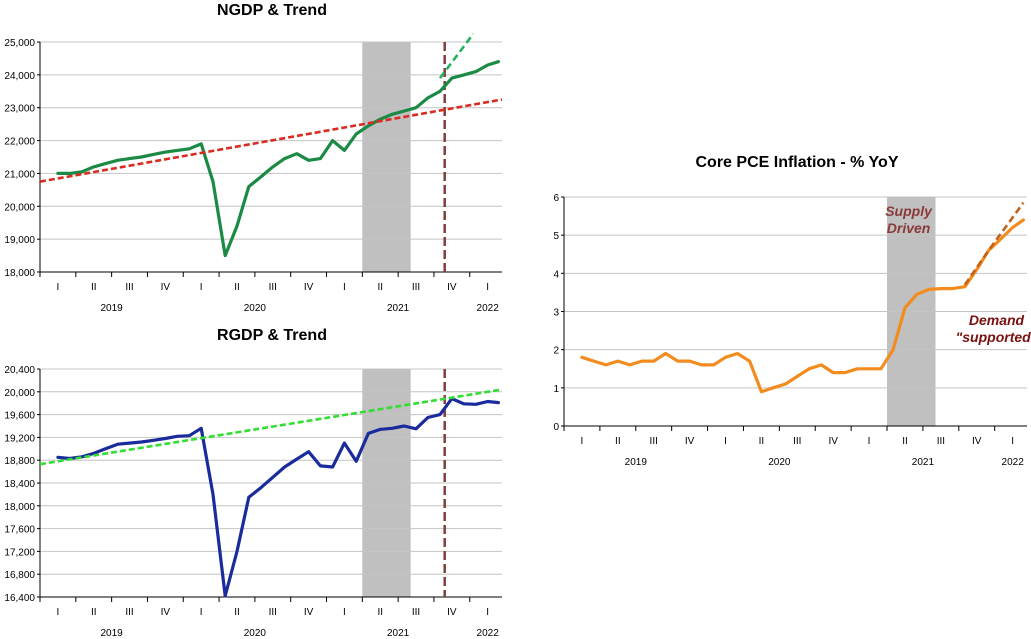 The image size is (1031, 639). What do you see at coordinates (797, 162) in the screenshot?
I see `pce-title: Core PCE Inflation - % YoY` at bounding box center [797, 162].